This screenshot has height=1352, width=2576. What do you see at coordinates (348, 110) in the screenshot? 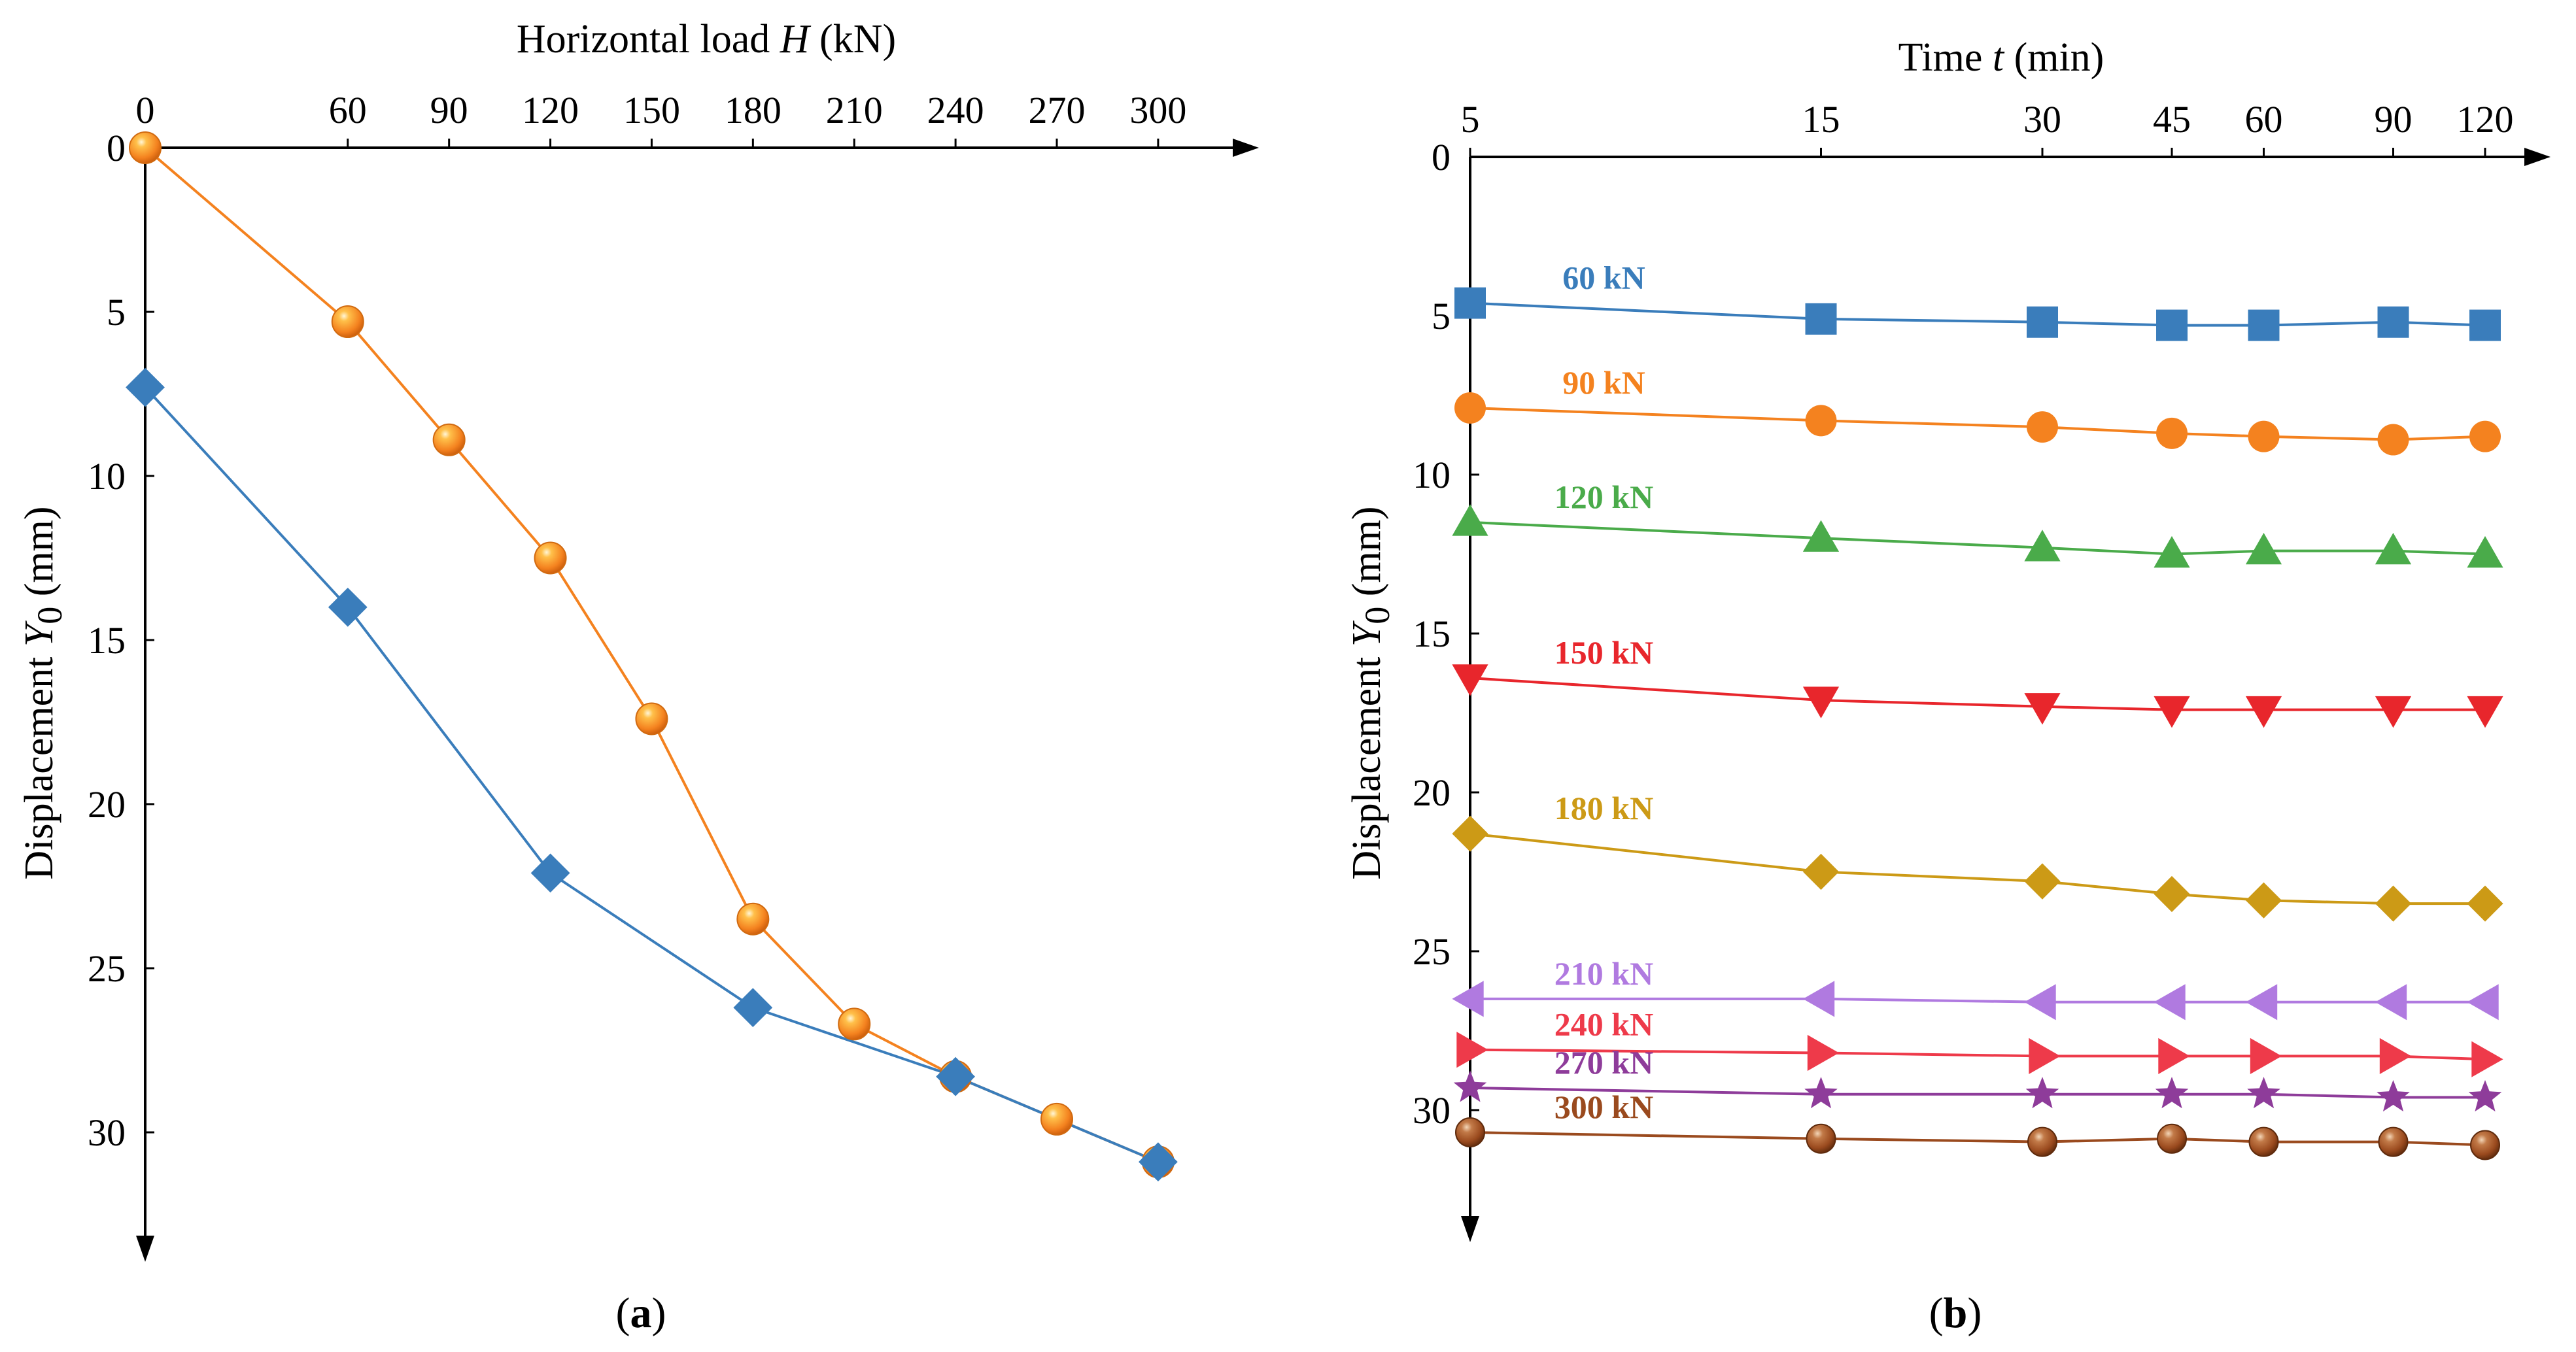
I see `a-x-tick-label: 60` at bounding box center [348, 110].